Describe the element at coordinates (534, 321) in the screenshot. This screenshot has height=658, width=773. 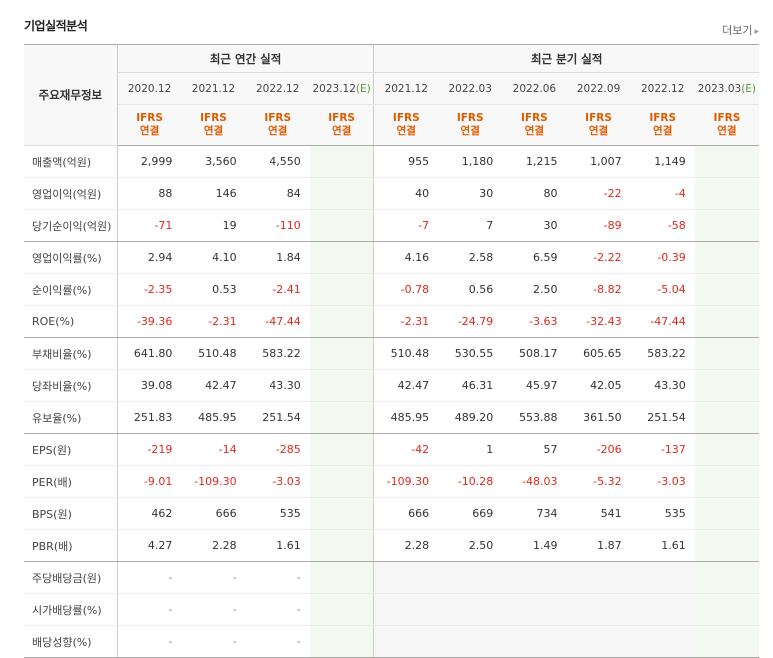
I see `value-cell: -3.63` at that location.